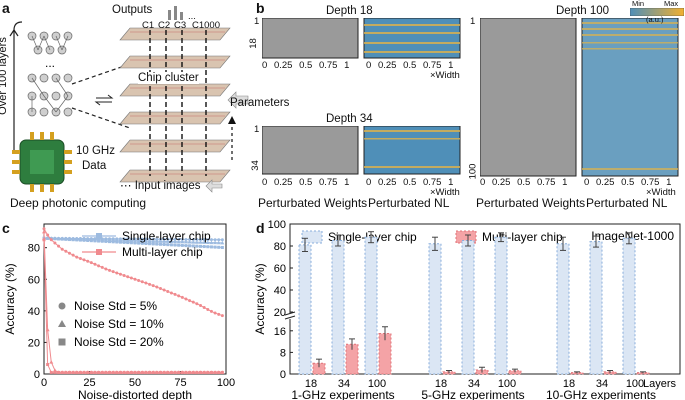 The height and width of the screenshot is (400, 685). I want to click on depth34-nl-label: Perturbated NL, so click(409, 203).